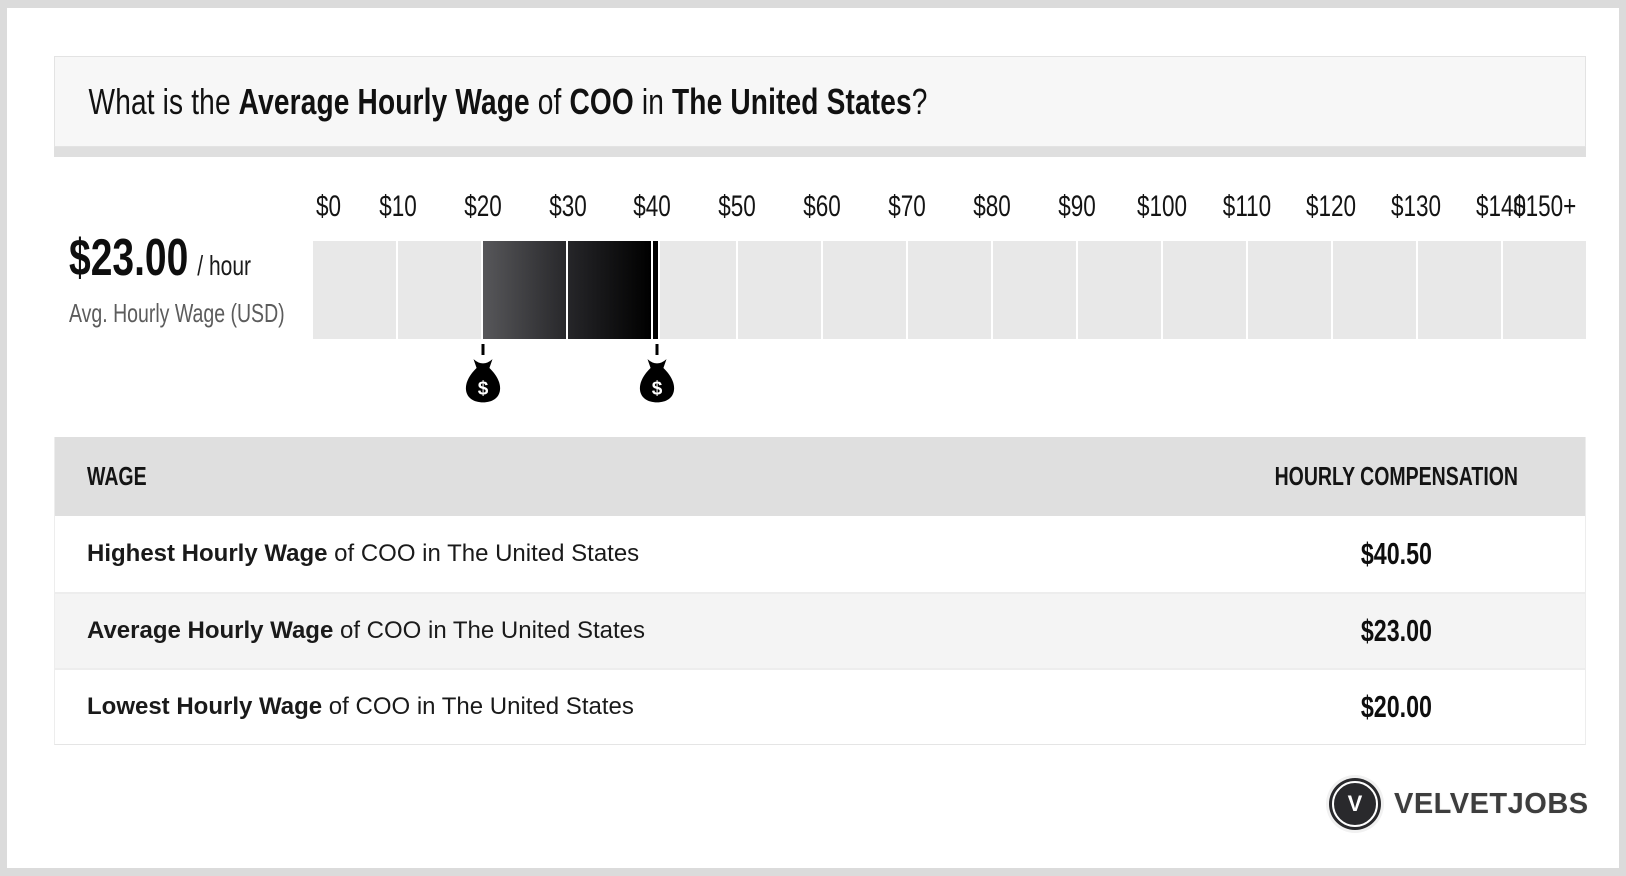  I want to click on row-value-cell: $40.50, so click(1396, 554).